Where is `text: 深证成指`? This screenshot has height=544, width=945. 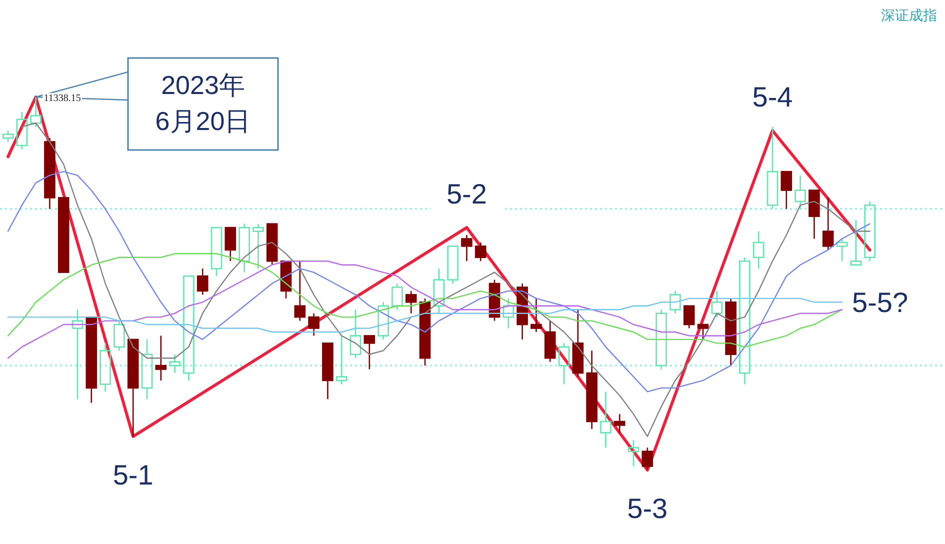 text: 深证成指 is located at coordinates (909, 15).